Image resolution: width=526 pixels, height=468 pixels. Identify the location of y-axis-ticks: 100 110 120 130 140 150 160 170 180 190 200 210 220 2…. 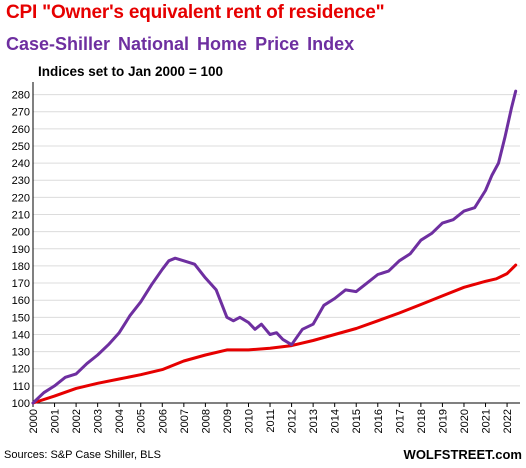
(21, 250).